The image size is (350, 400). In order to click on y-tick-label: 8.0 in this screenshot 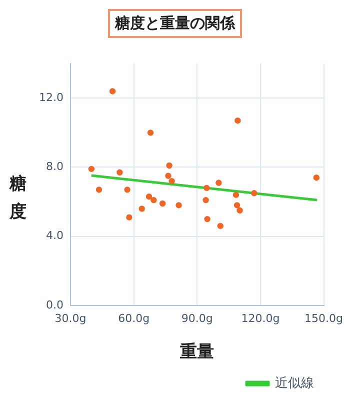, I will do `click(55, 167)`.